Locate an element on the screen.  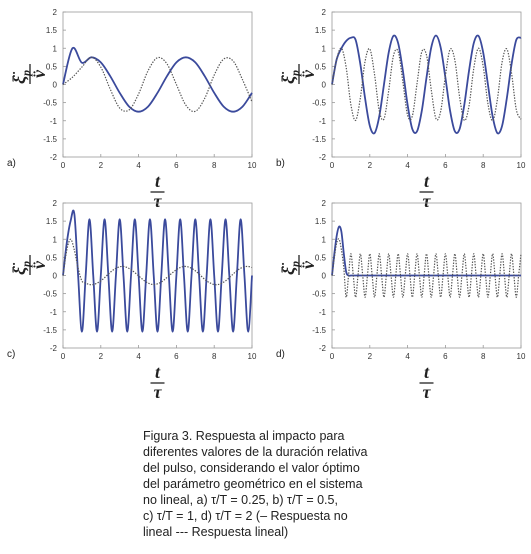
caption-line: c) τ/T = 1, d) τ/T = 2 (– Respuesta no is located at coordinates (245, 516).